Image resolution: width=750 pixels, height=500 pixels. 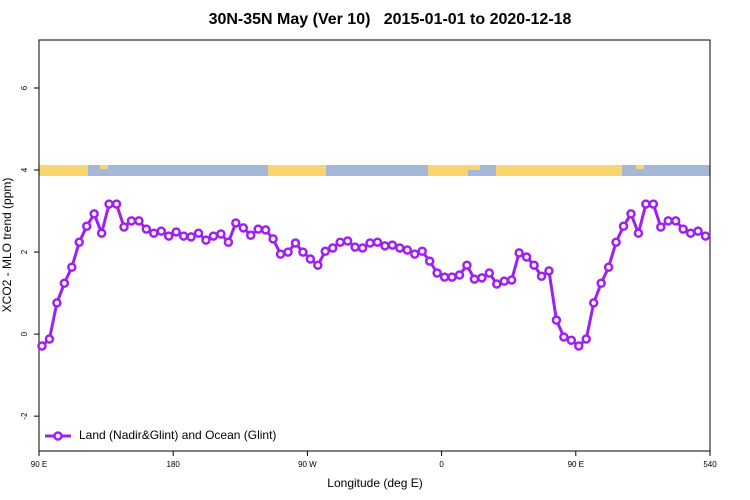 What do you see at coordinates (7, 245) in the screenshot?
I see `y-axis-label: XCO2 - MLO trend (ppm)` at bounding box center [7, 245].